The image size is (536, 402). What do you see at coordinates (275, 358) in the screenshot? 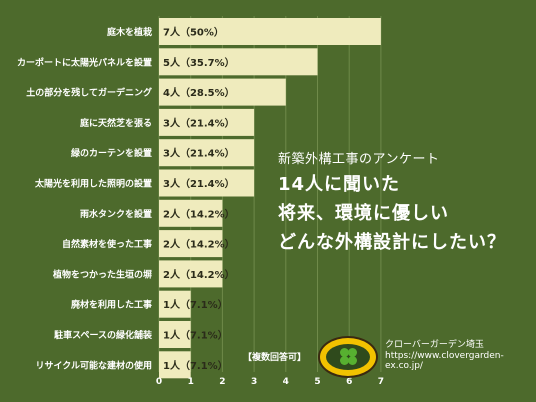
I see `multiple-answer-note: 【複数回答可】` at bounding box center [275, 358].